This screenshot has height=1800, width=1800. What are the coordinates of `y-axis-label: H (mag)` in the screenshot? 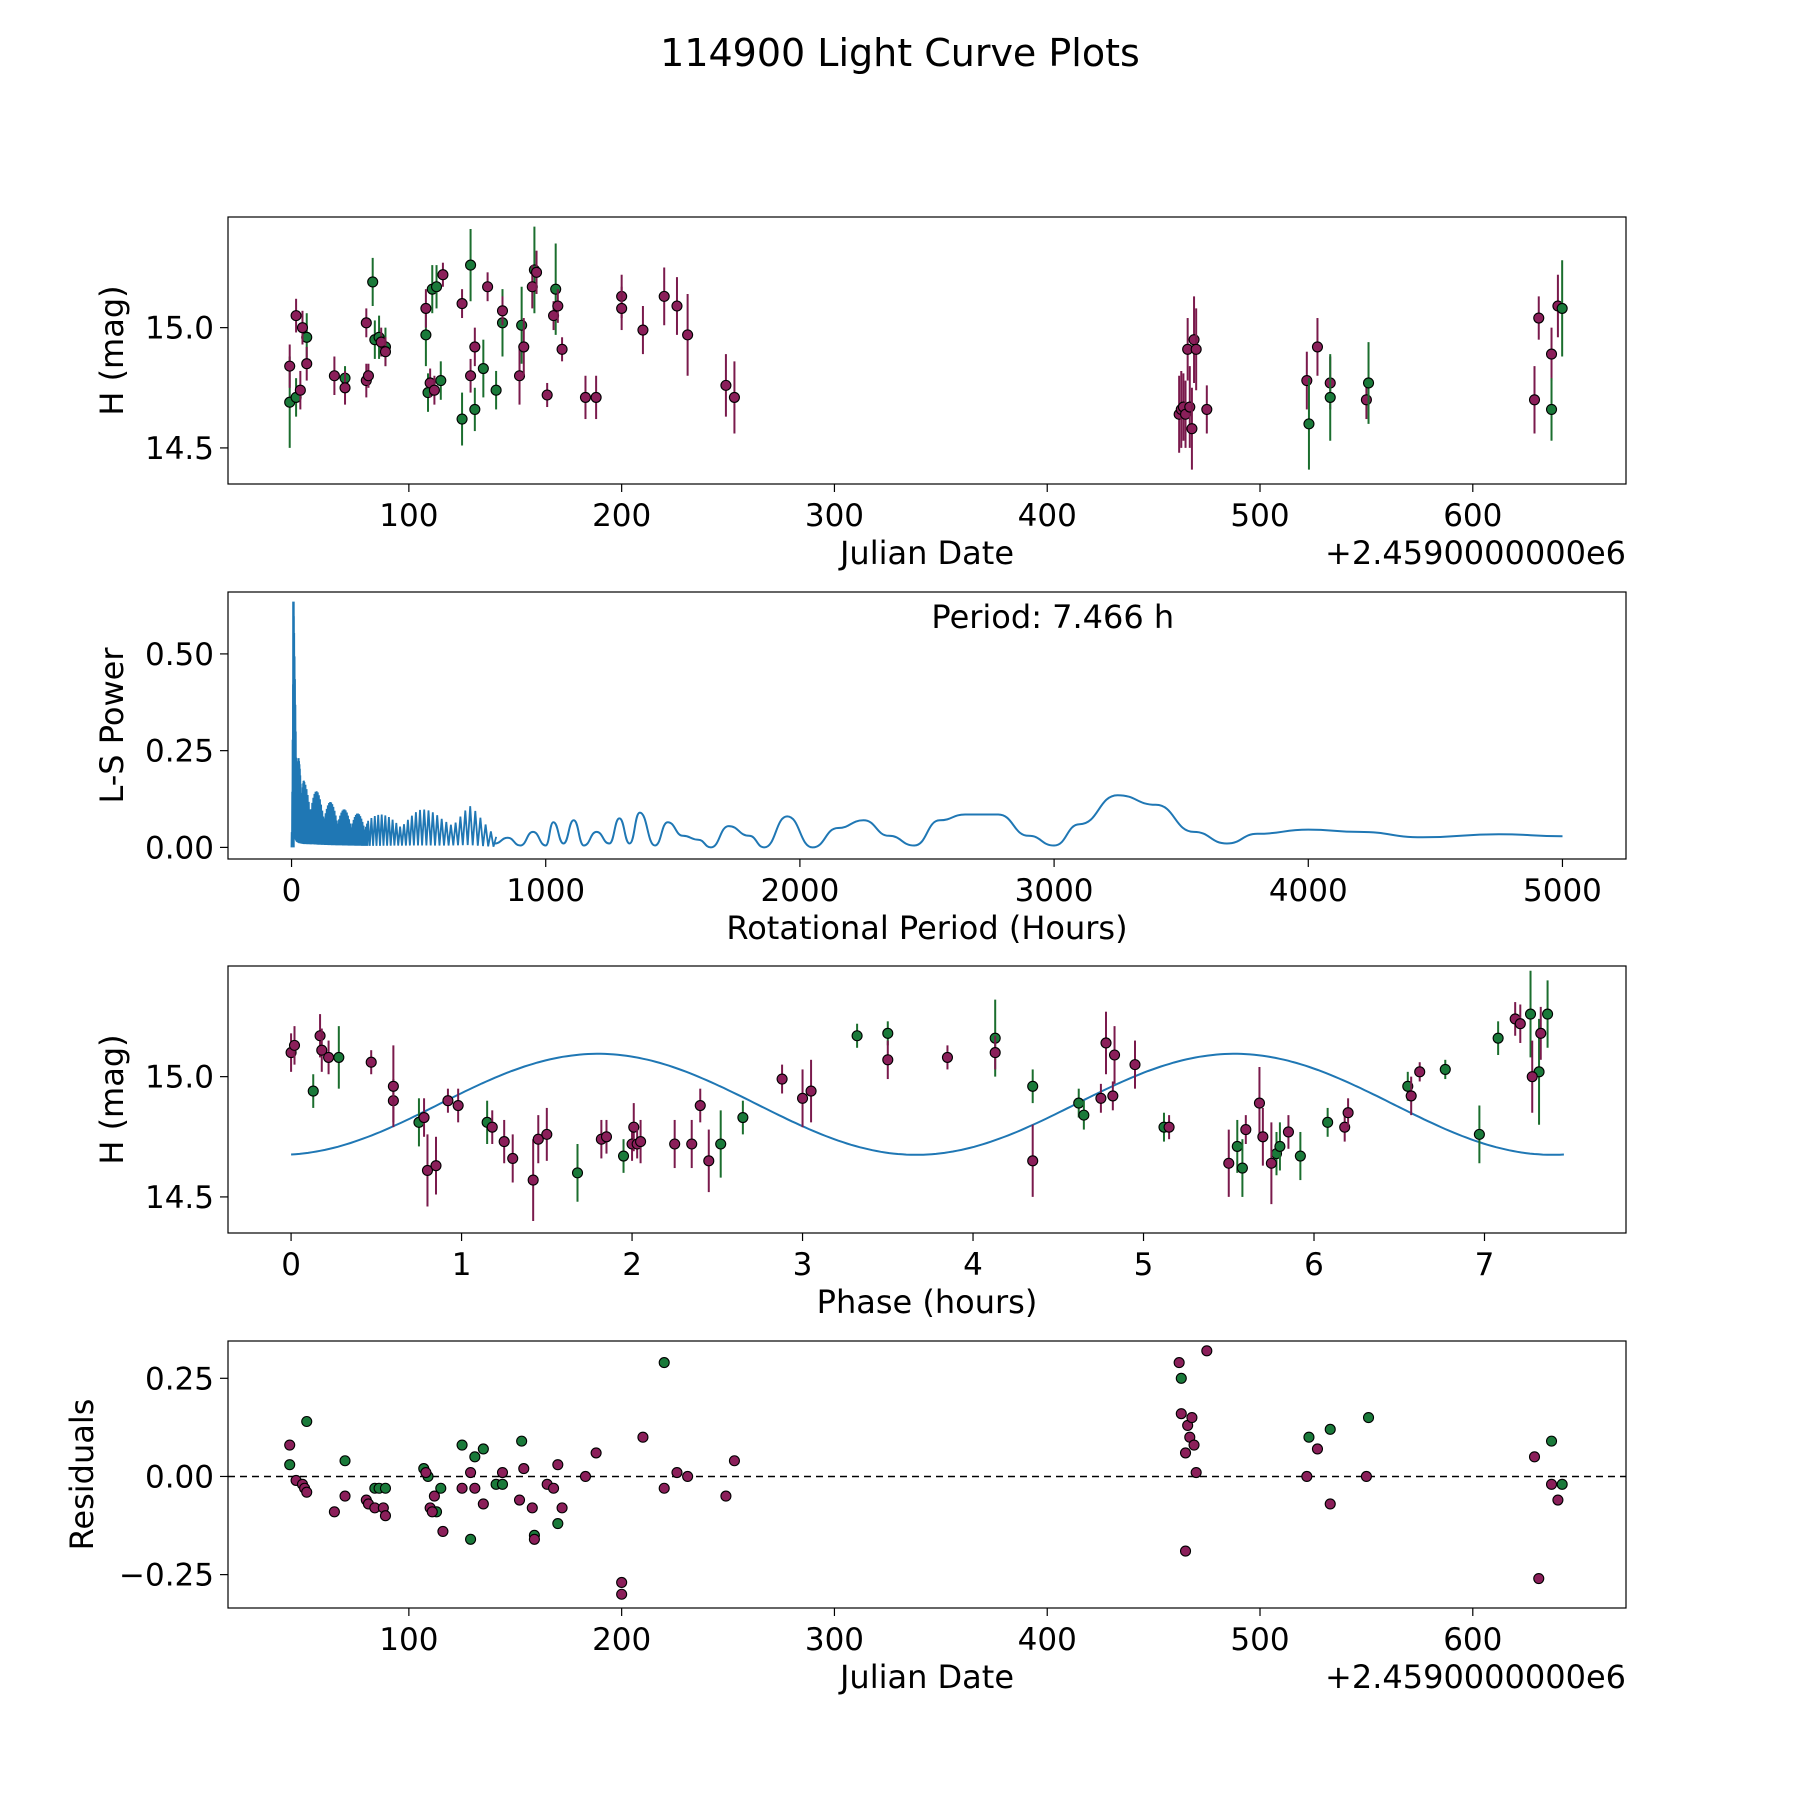 It's located at (112, 350).